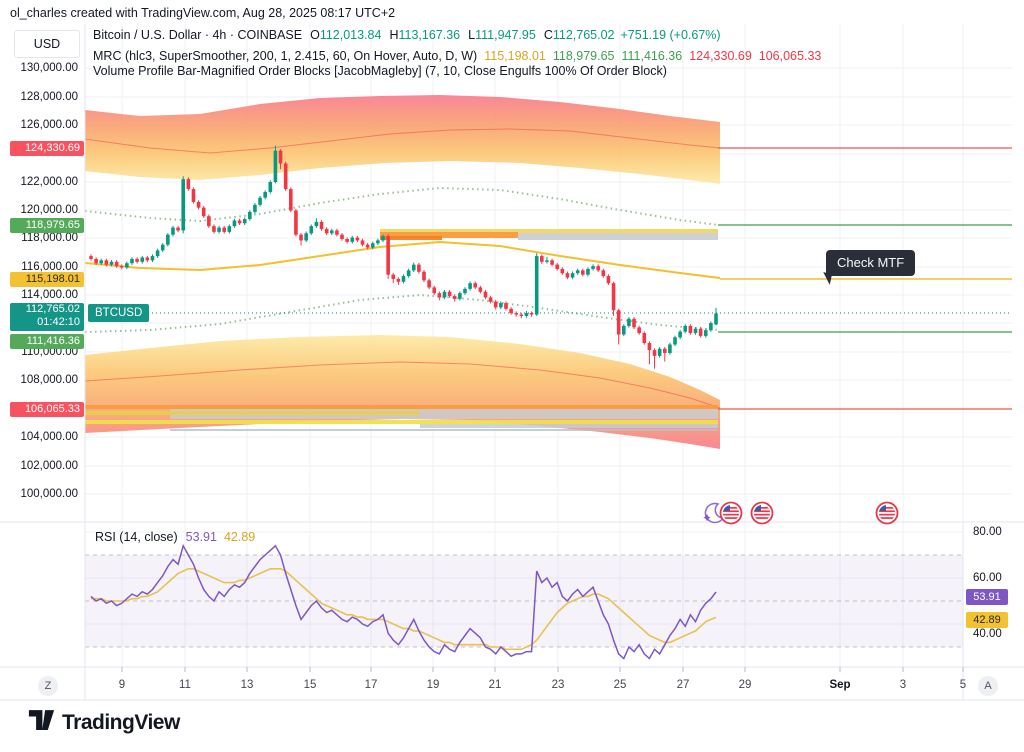 The width and height of the screenshot is (1024, 752). I want to click on ohlc-low-label: L, so click(472, 35).